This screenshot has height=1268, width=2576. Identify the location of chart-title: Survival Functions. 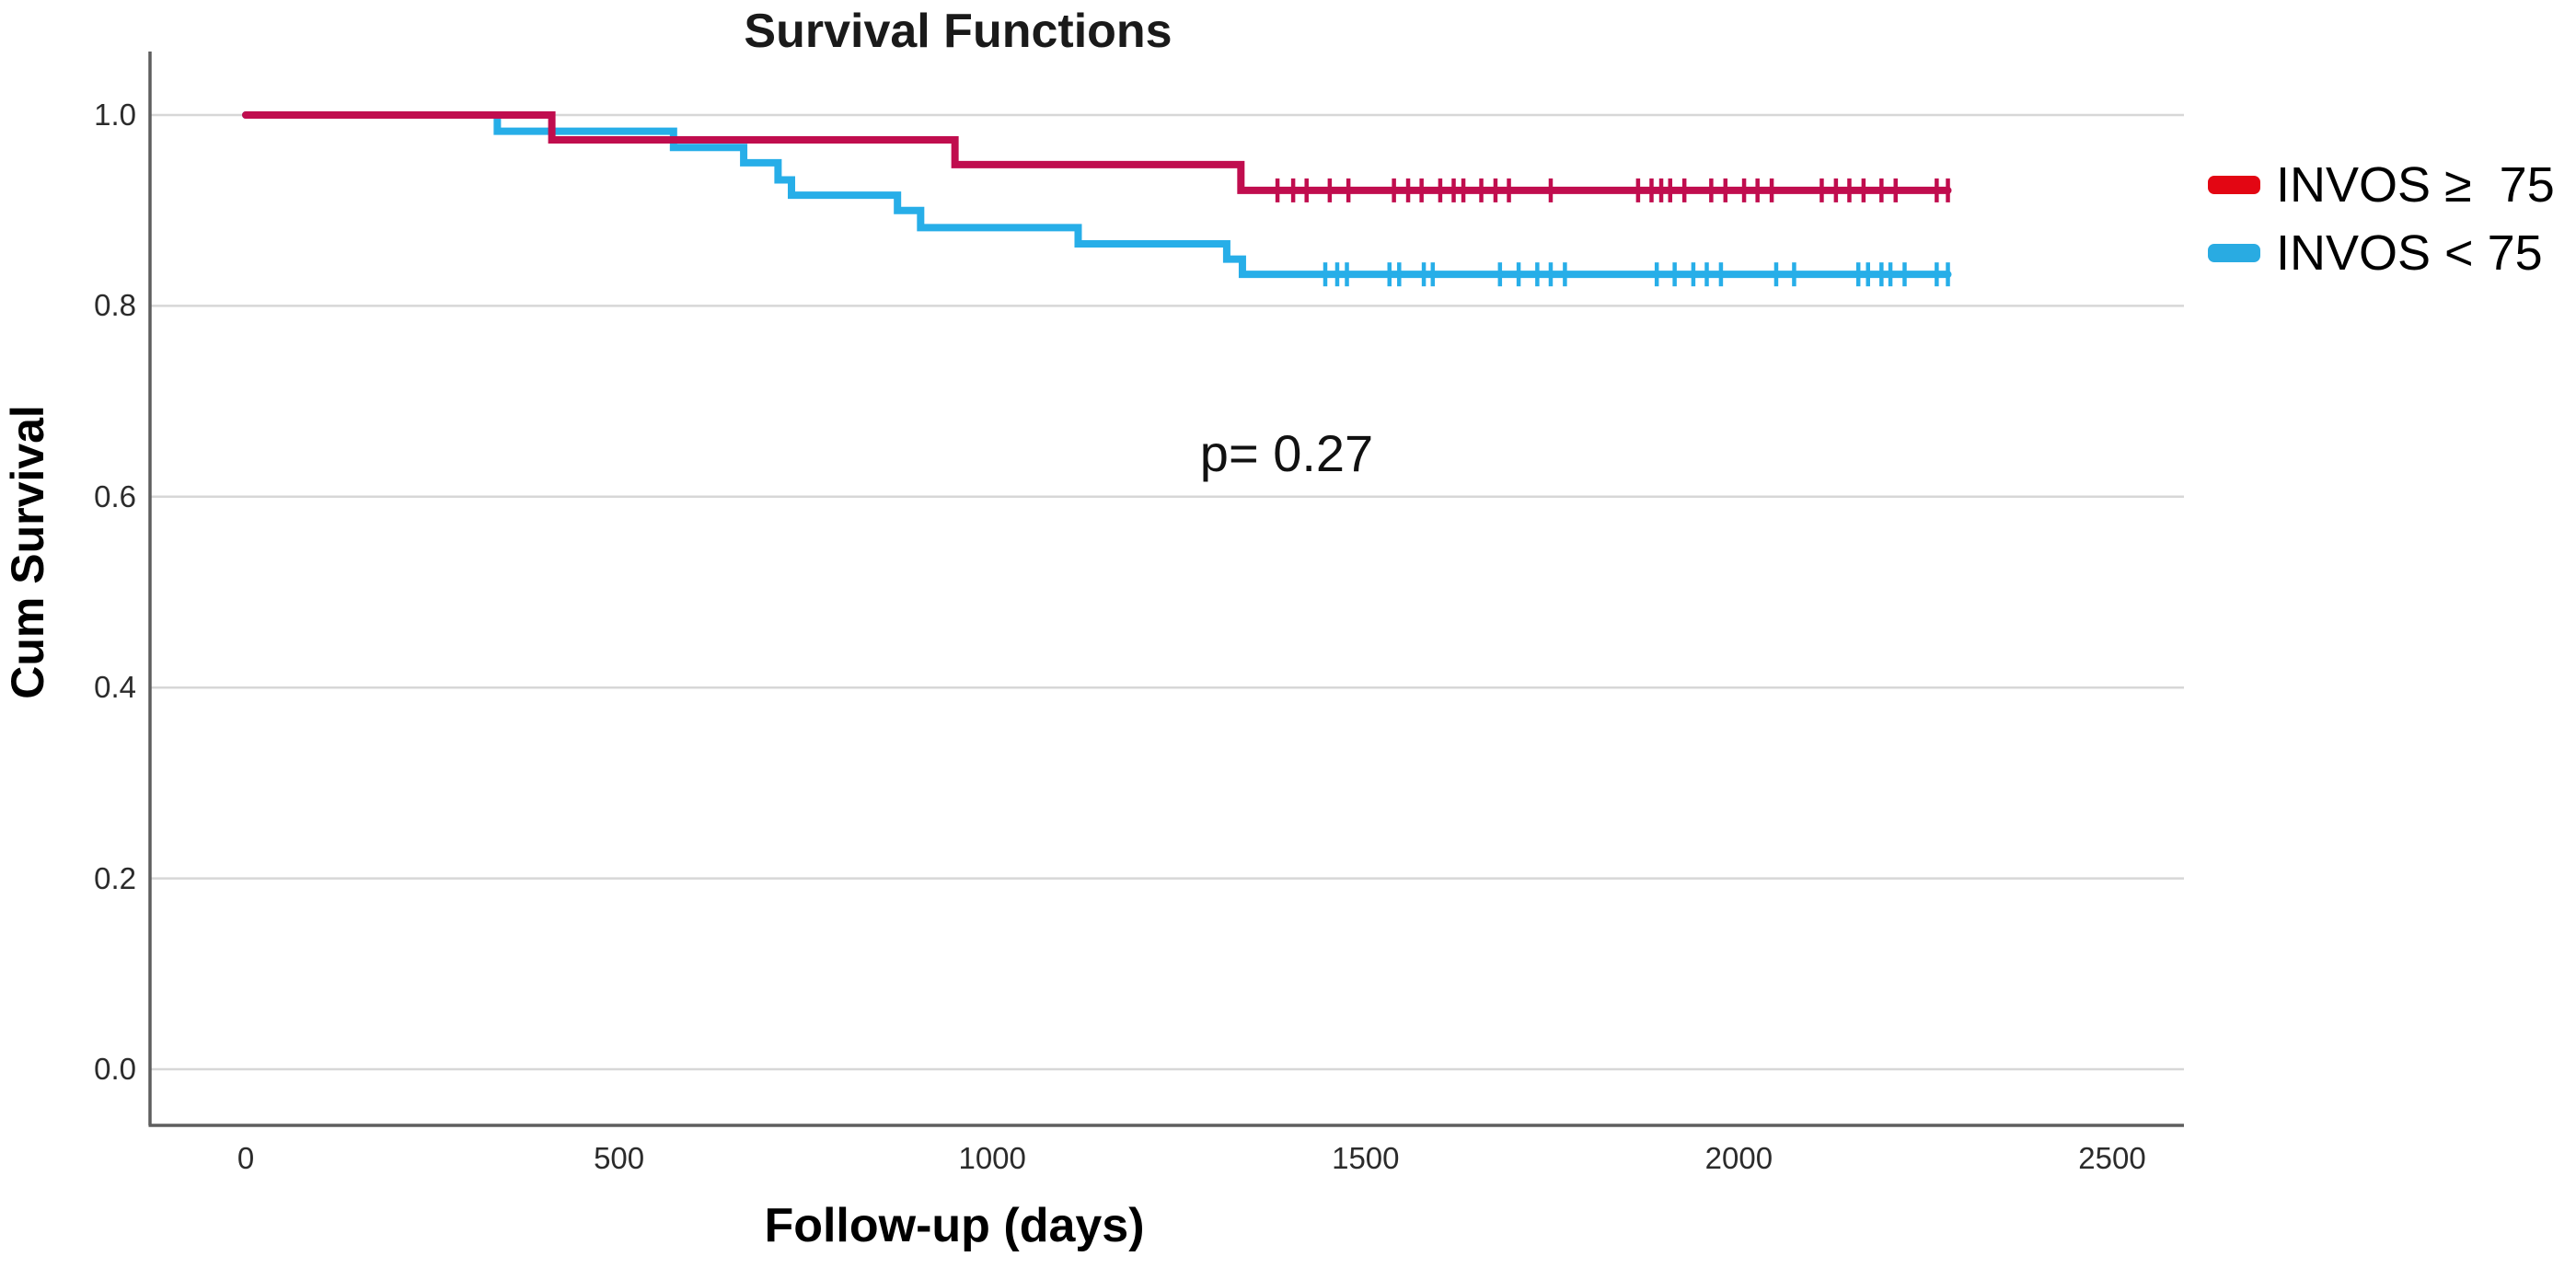
(958, 31).